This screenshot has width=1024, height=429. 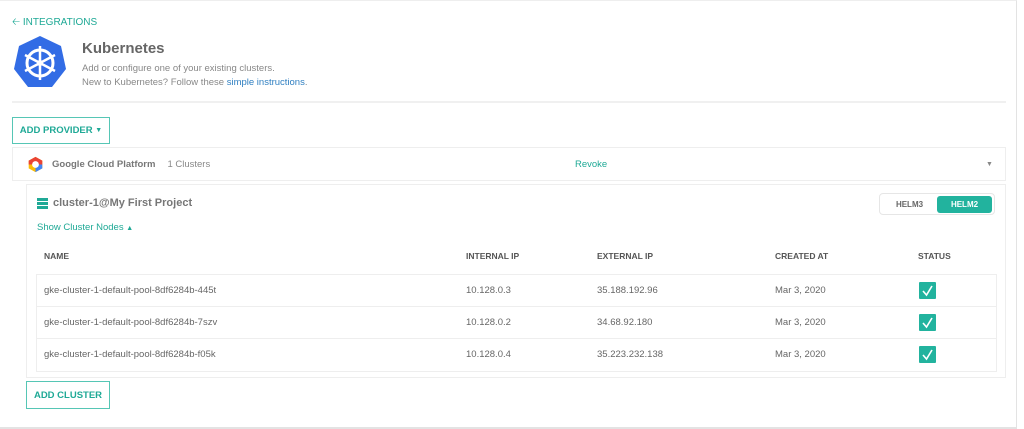 I want to click on helm-toggle: HELM3 HELM2, so click(x=937, y=204).